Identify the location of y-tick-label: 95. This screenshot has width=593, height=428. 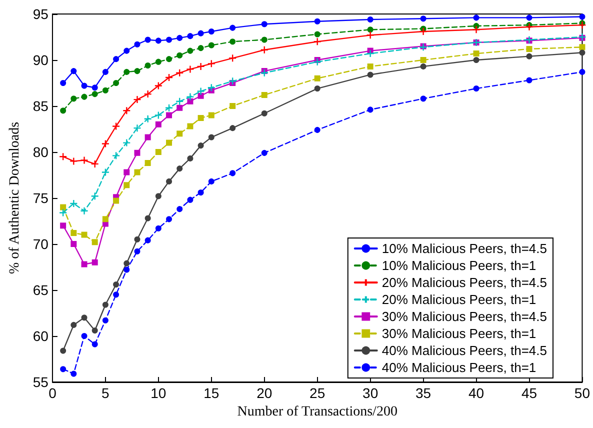
(40, 14).